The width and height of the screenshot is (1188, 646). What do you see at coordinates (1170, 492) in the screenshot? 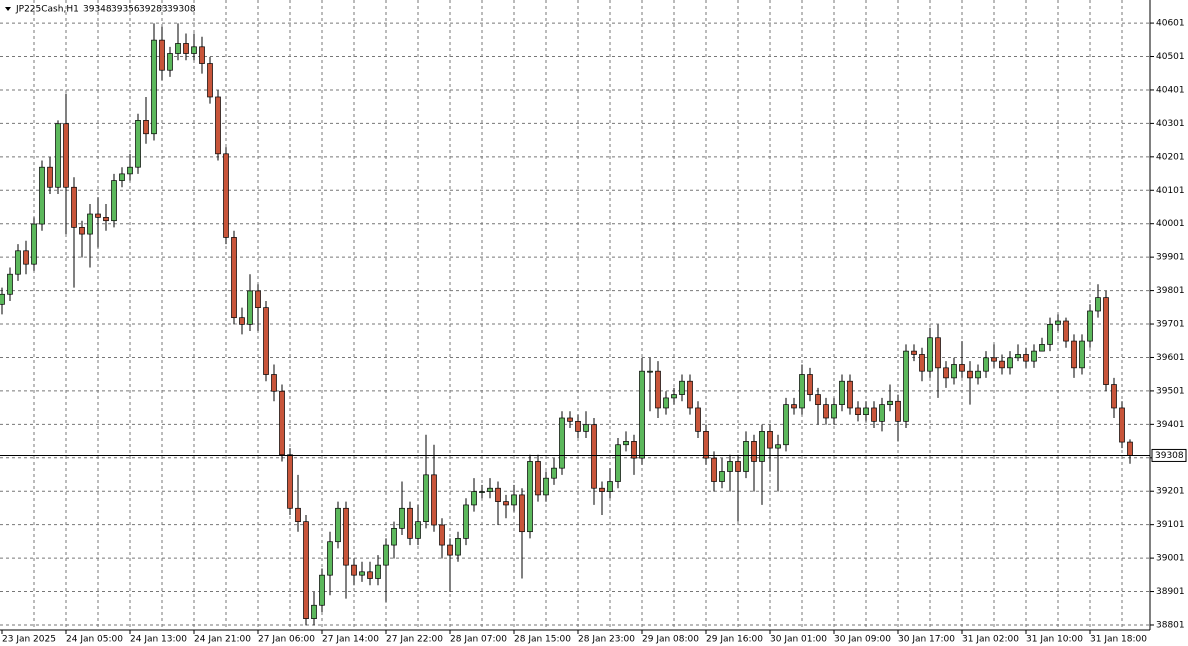
I see `y-tick-label: 39201` at bounding box center [1170, 492].